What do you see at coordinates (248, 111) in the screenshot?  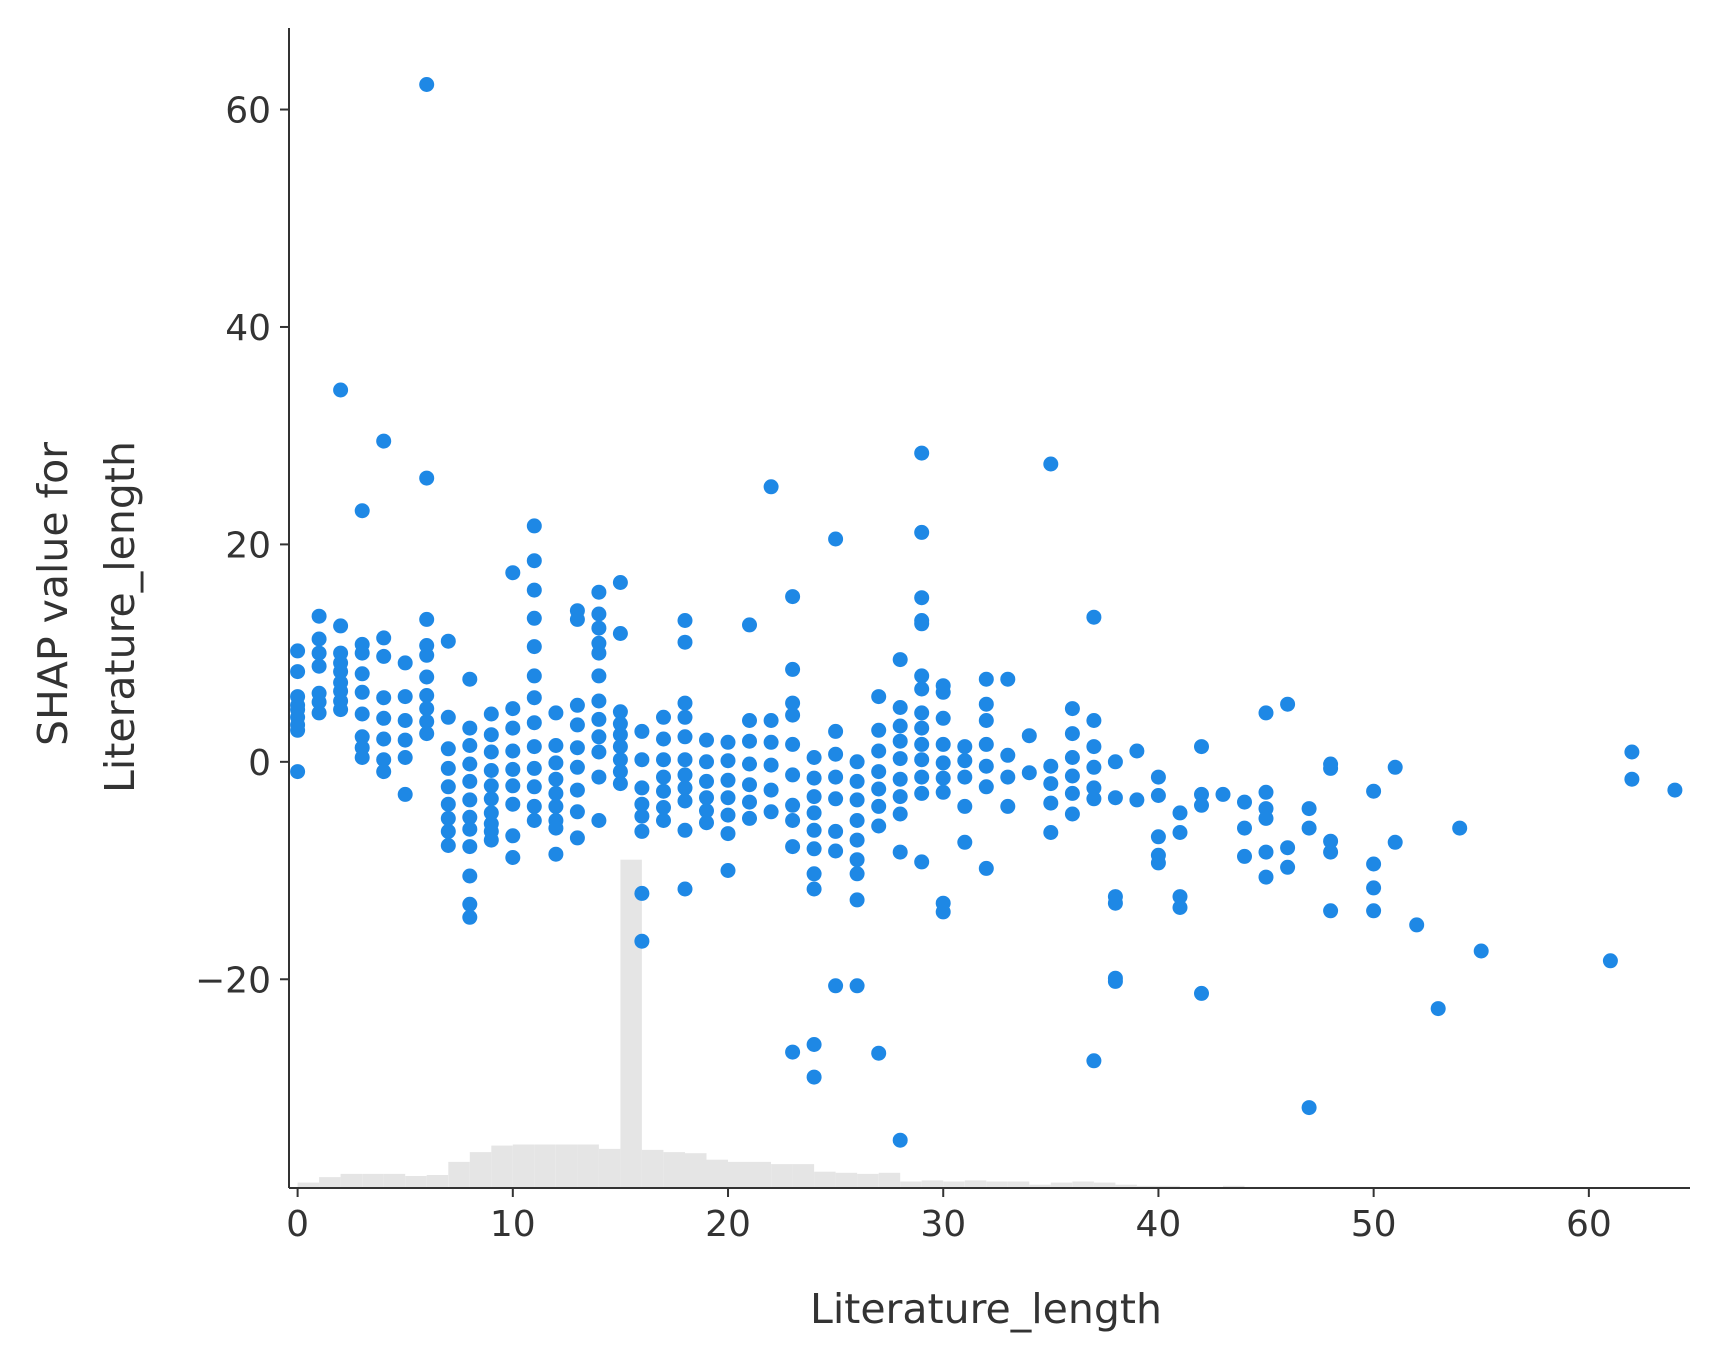 I see `y-tick-label: 60` at bounding box center [248, 111].